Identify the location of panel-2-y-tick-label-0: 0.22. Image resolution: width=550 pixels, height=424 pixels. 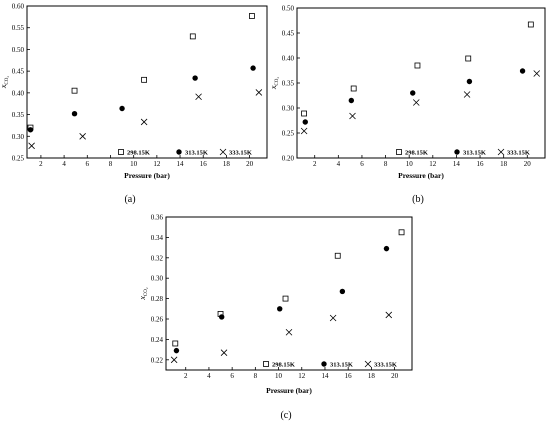
(157, 360).